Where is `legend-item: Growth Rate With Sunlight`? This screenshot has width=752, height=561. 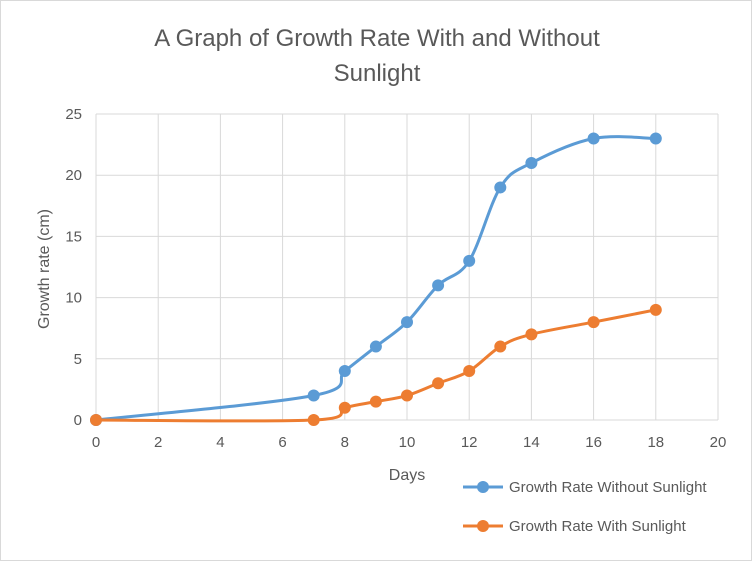 legend-item: Growth Rate With Sunlight is located at coordinates (575, 526).